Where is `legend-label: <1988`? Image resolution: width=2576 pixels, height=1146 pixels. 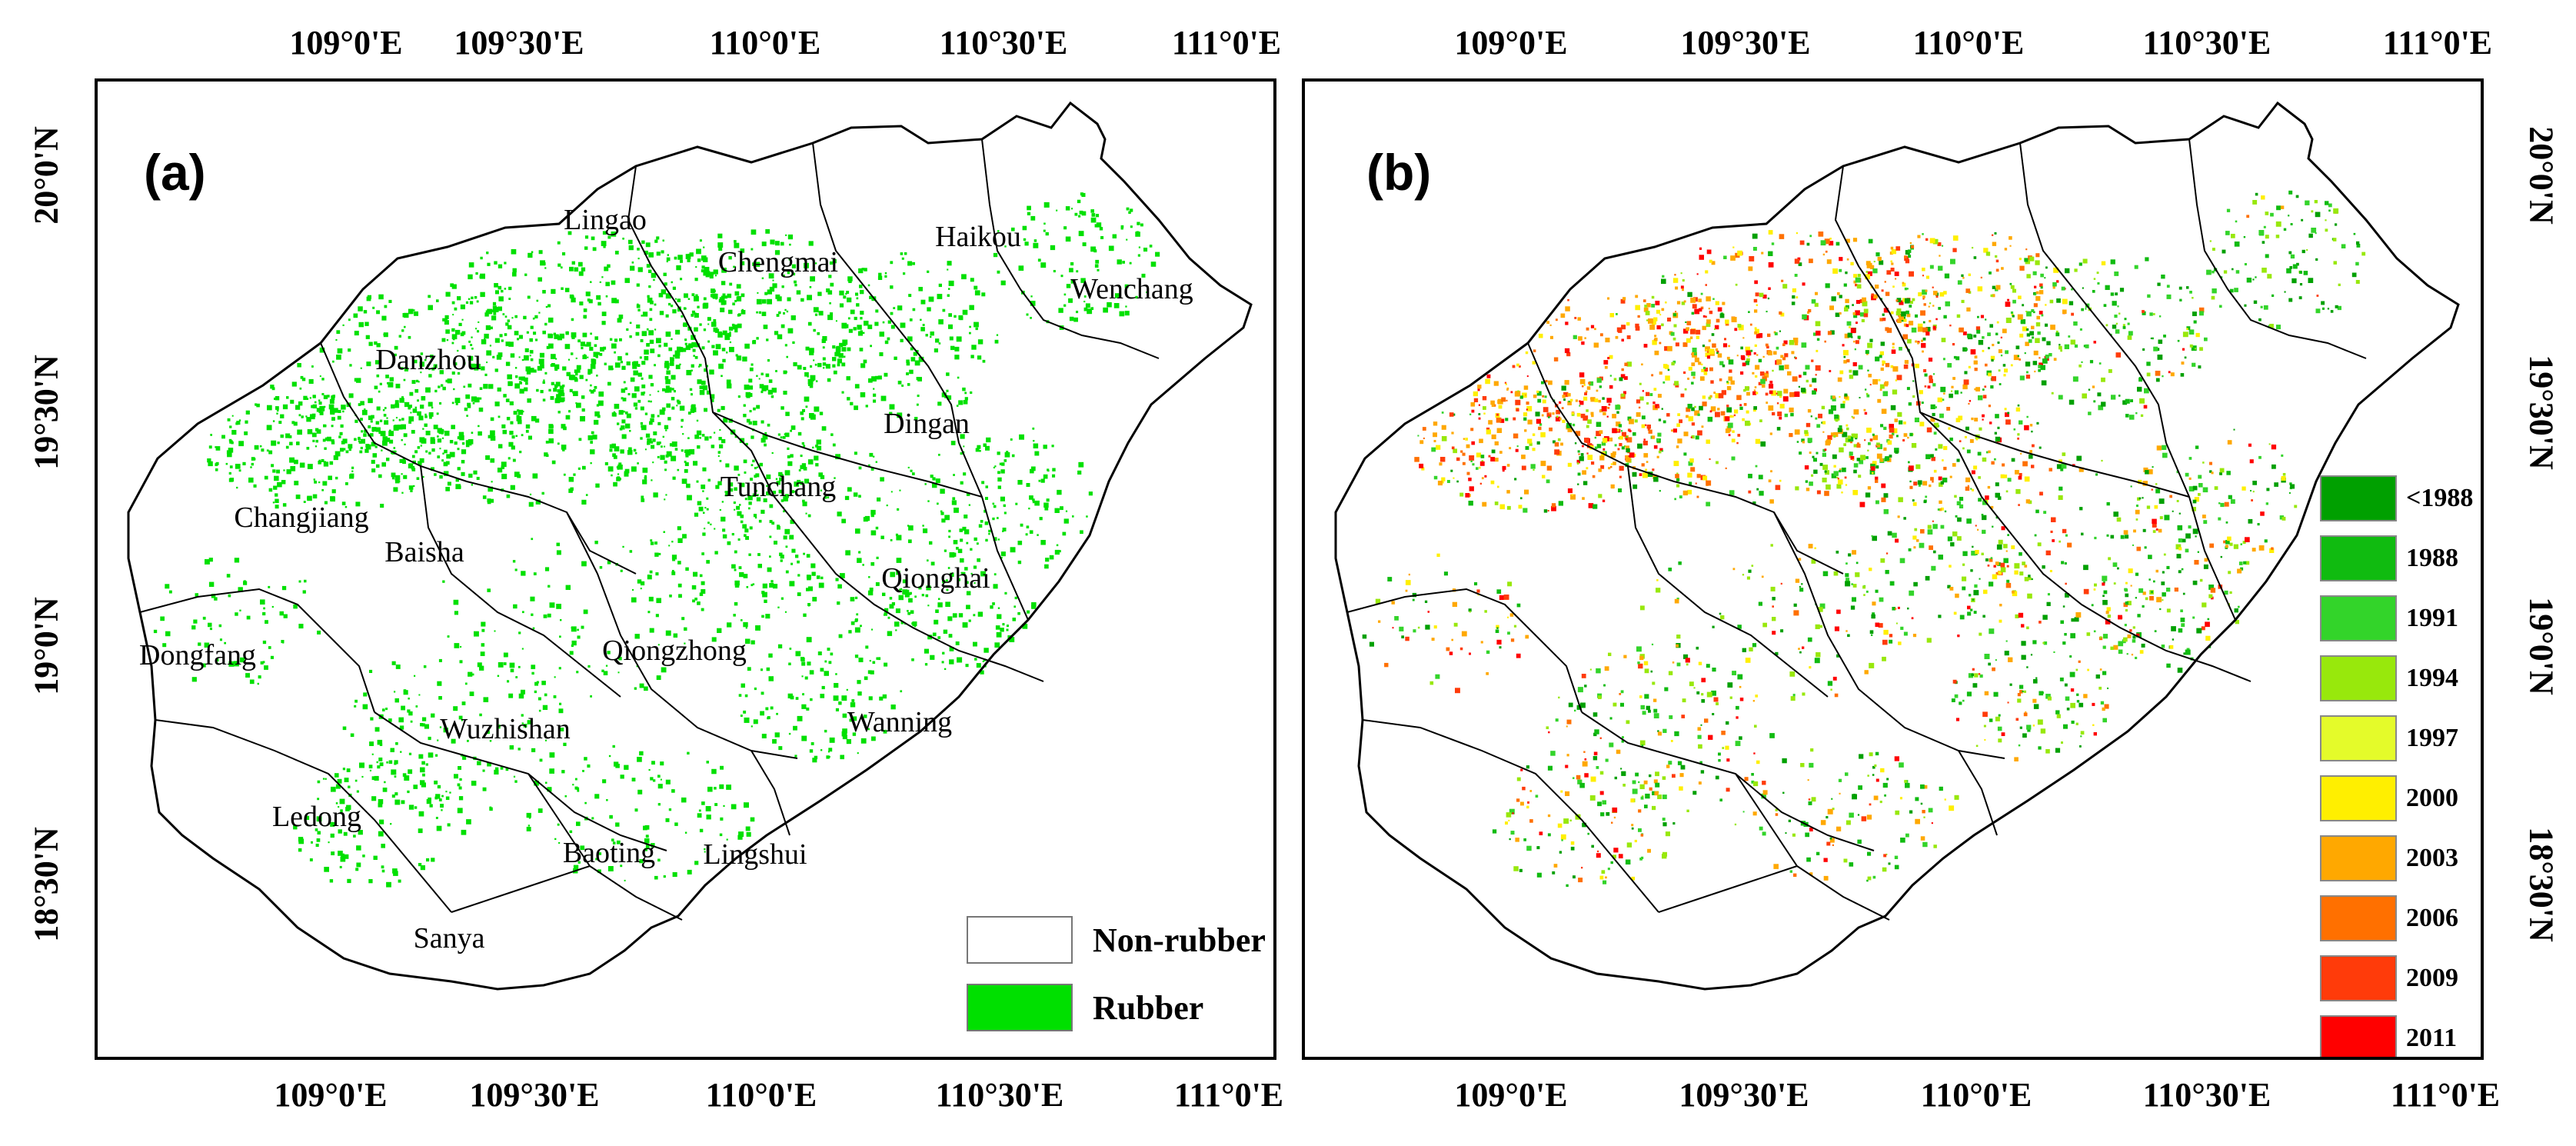 legend-label: <1988 is located at coordinates (2440, 498).